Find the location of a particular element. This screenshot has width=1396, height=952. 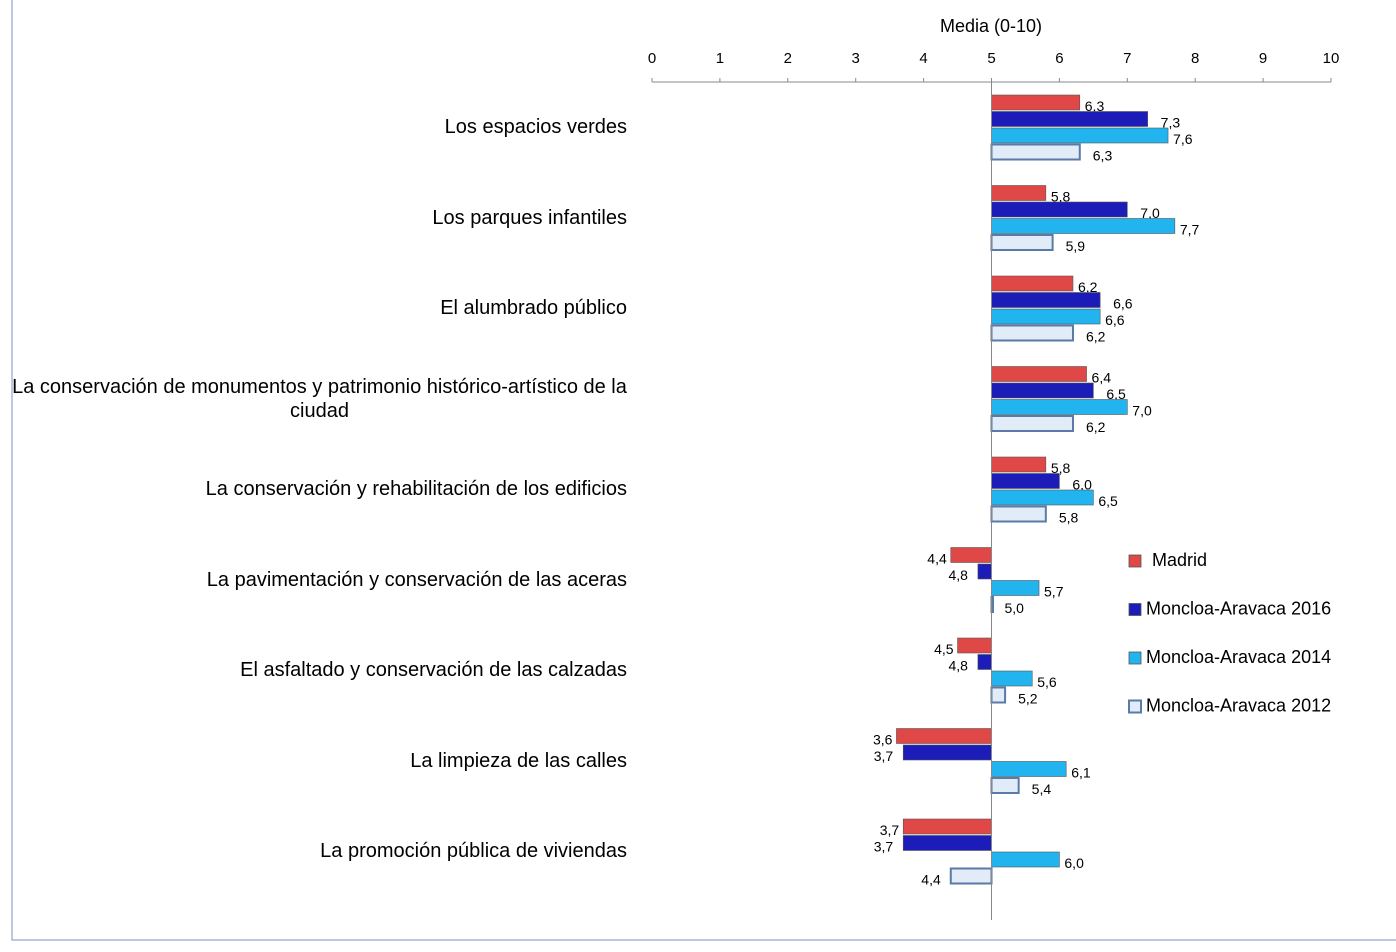

value-label: 5,6 is located at coordinates (1047, 682).